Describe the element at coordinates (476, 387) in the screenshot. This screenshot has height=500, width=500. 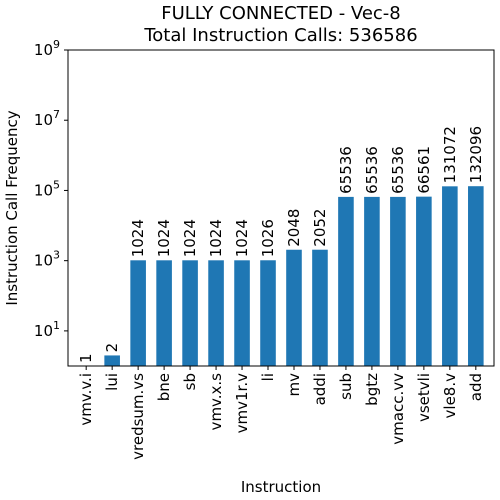
I see `x-tick-label: add` at that location.